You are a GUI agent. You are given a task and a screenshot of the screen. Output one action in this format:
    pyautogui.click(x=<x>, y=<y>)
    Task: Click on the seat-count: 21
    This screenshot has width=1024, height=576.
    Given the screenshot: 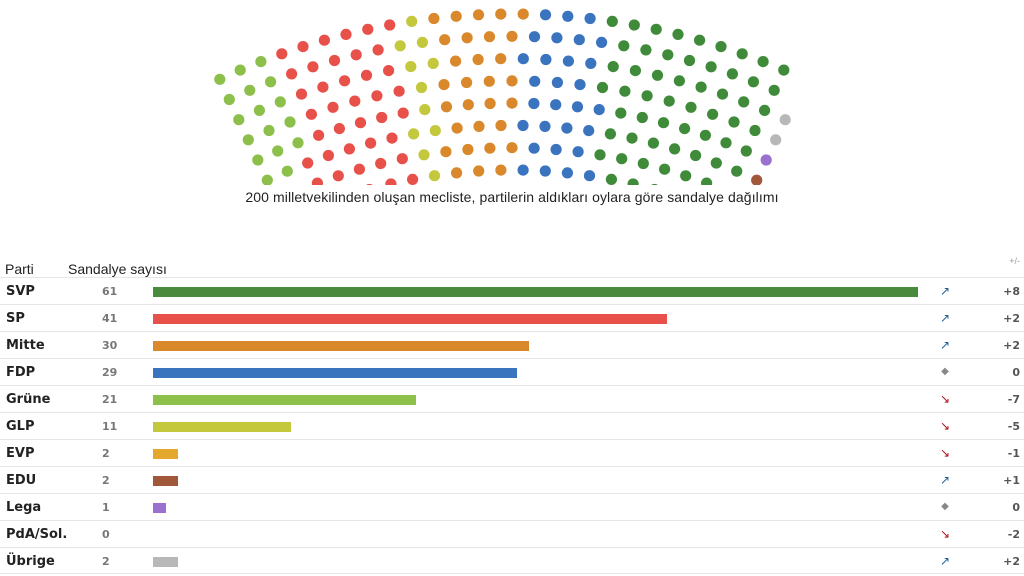 What is the action you would take?
    pyautogui.click(x=110, y=399)
    